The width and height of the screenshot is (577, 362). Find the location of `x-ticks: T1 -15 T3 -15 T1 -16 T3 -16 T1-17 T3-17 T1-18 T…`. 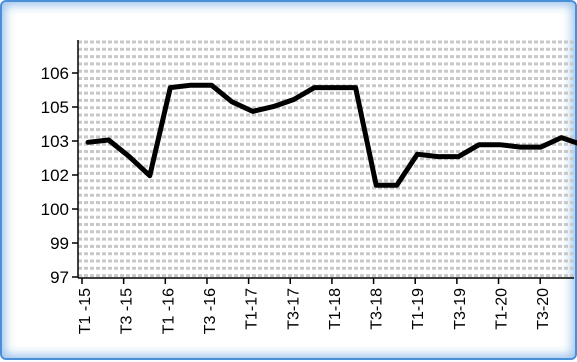

x-ticks: T1 -15 T3 -15 T1 -16 T3 -16 T1-17 T3-17 T1-18 T… is located at coordinates (327, 306).